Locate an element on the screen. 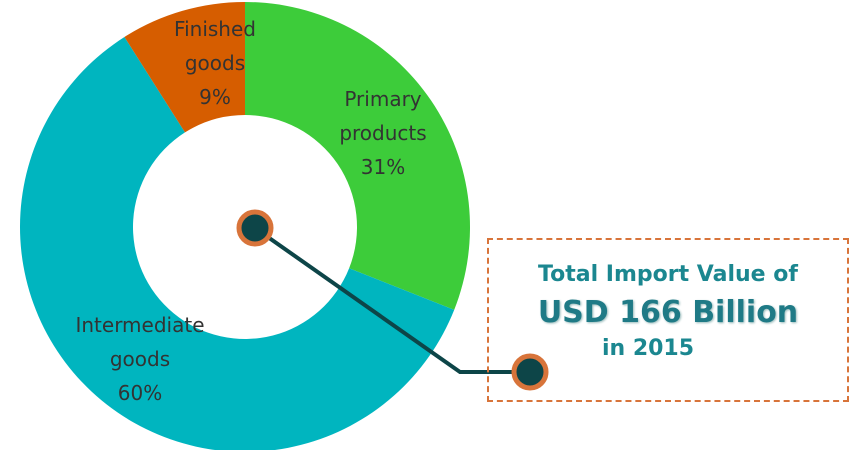 The image size is (858, 450). center-dot is located at coordinates (255, 228).